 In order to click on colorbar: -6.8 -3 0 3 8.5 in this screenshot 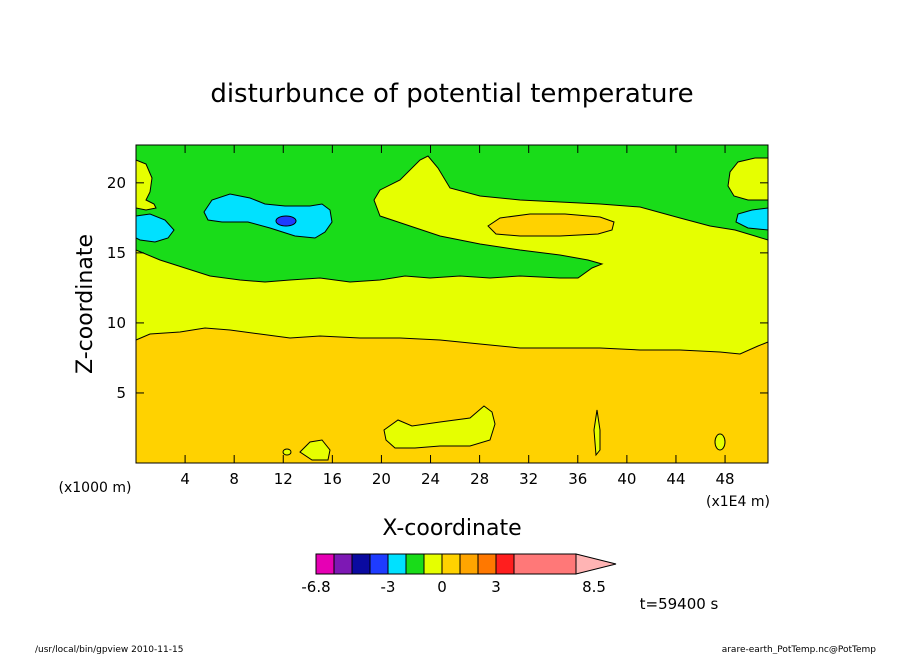, I will do `click(459, 574)`.